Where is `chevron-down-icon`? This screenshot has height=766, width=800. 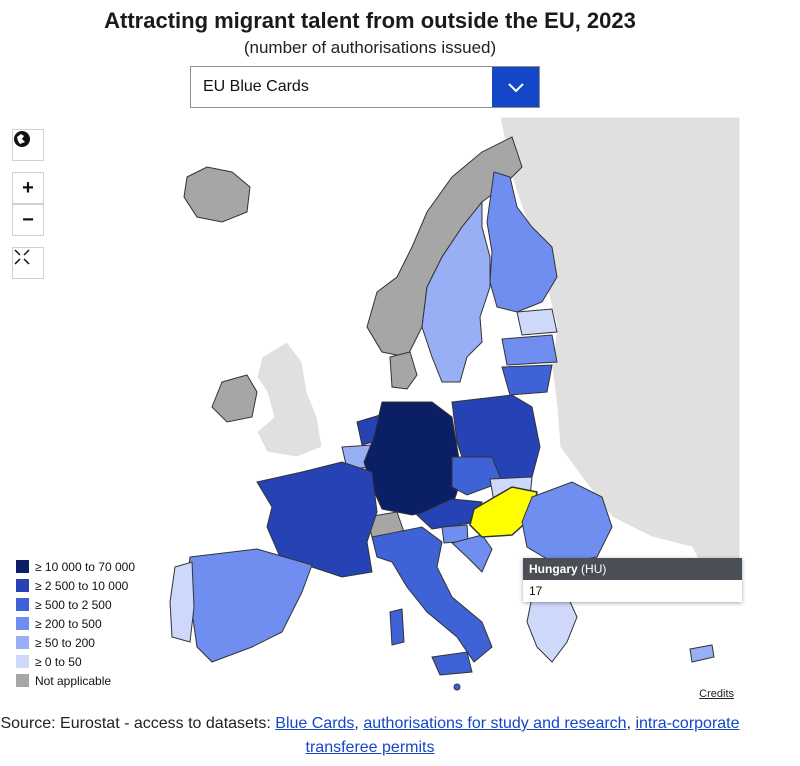 chevron-down-icon is located at coordinates (515, 88).